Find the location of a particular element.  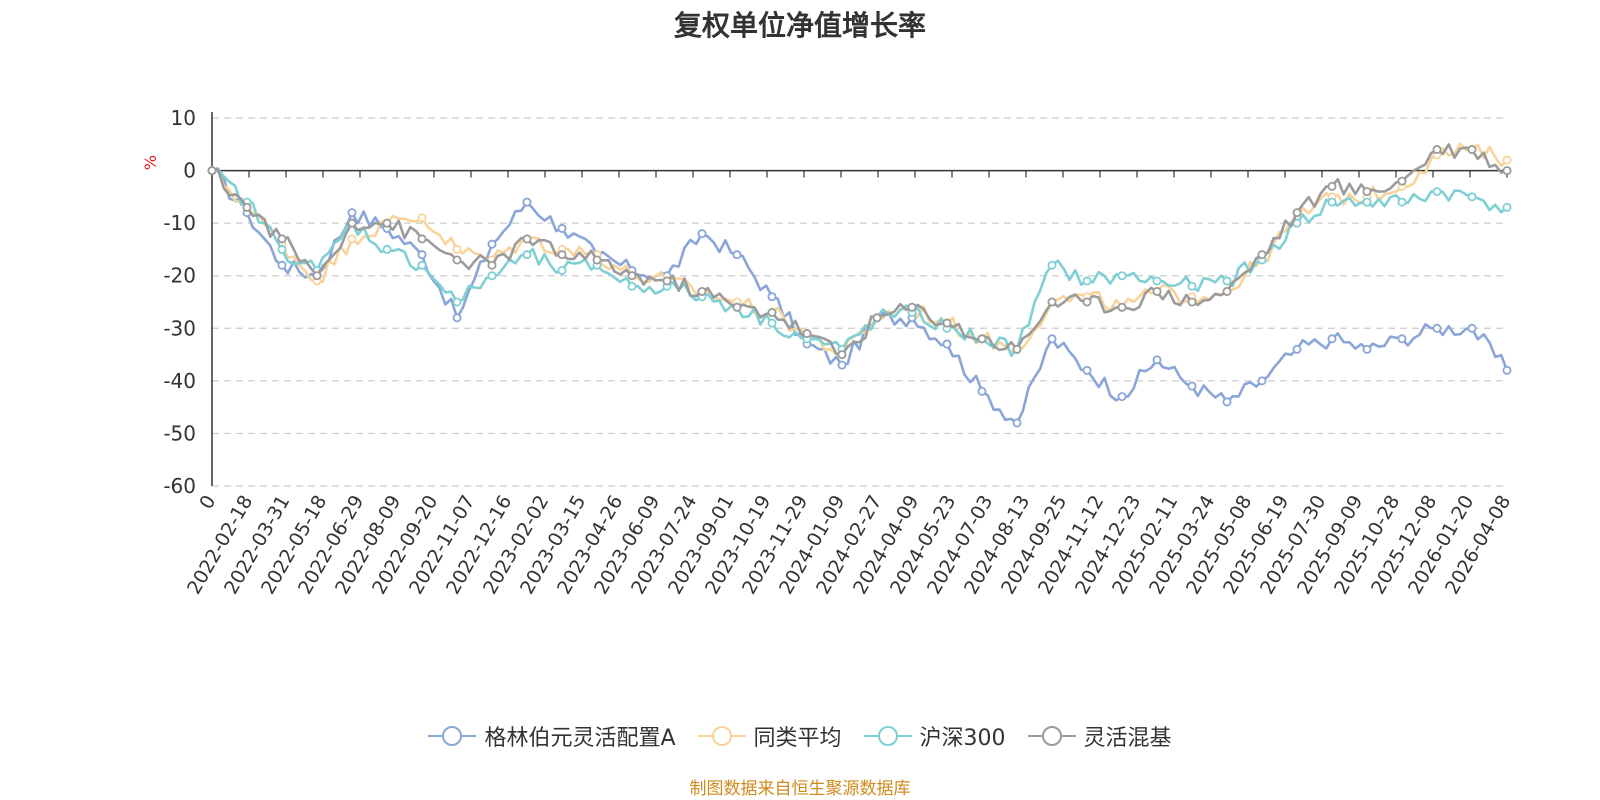

legend-label: 格林伯元灵活配置A is located at coordinates (580, 738).